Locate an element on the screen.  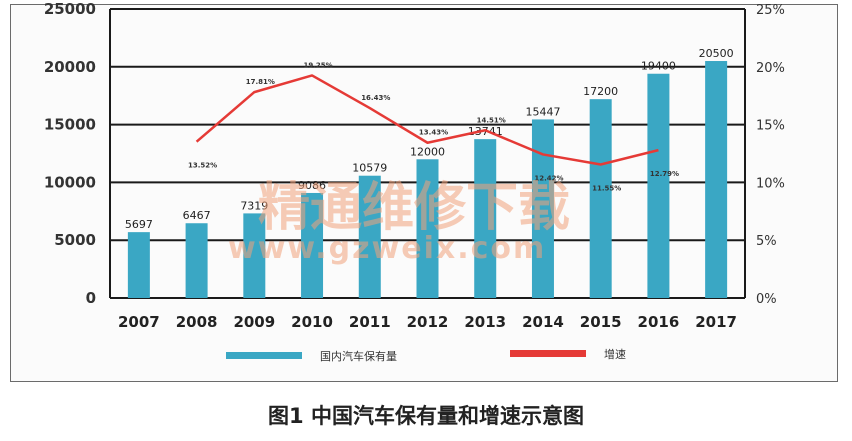
y-left-tick-label: 20000 is located at coordinates (70, 67).